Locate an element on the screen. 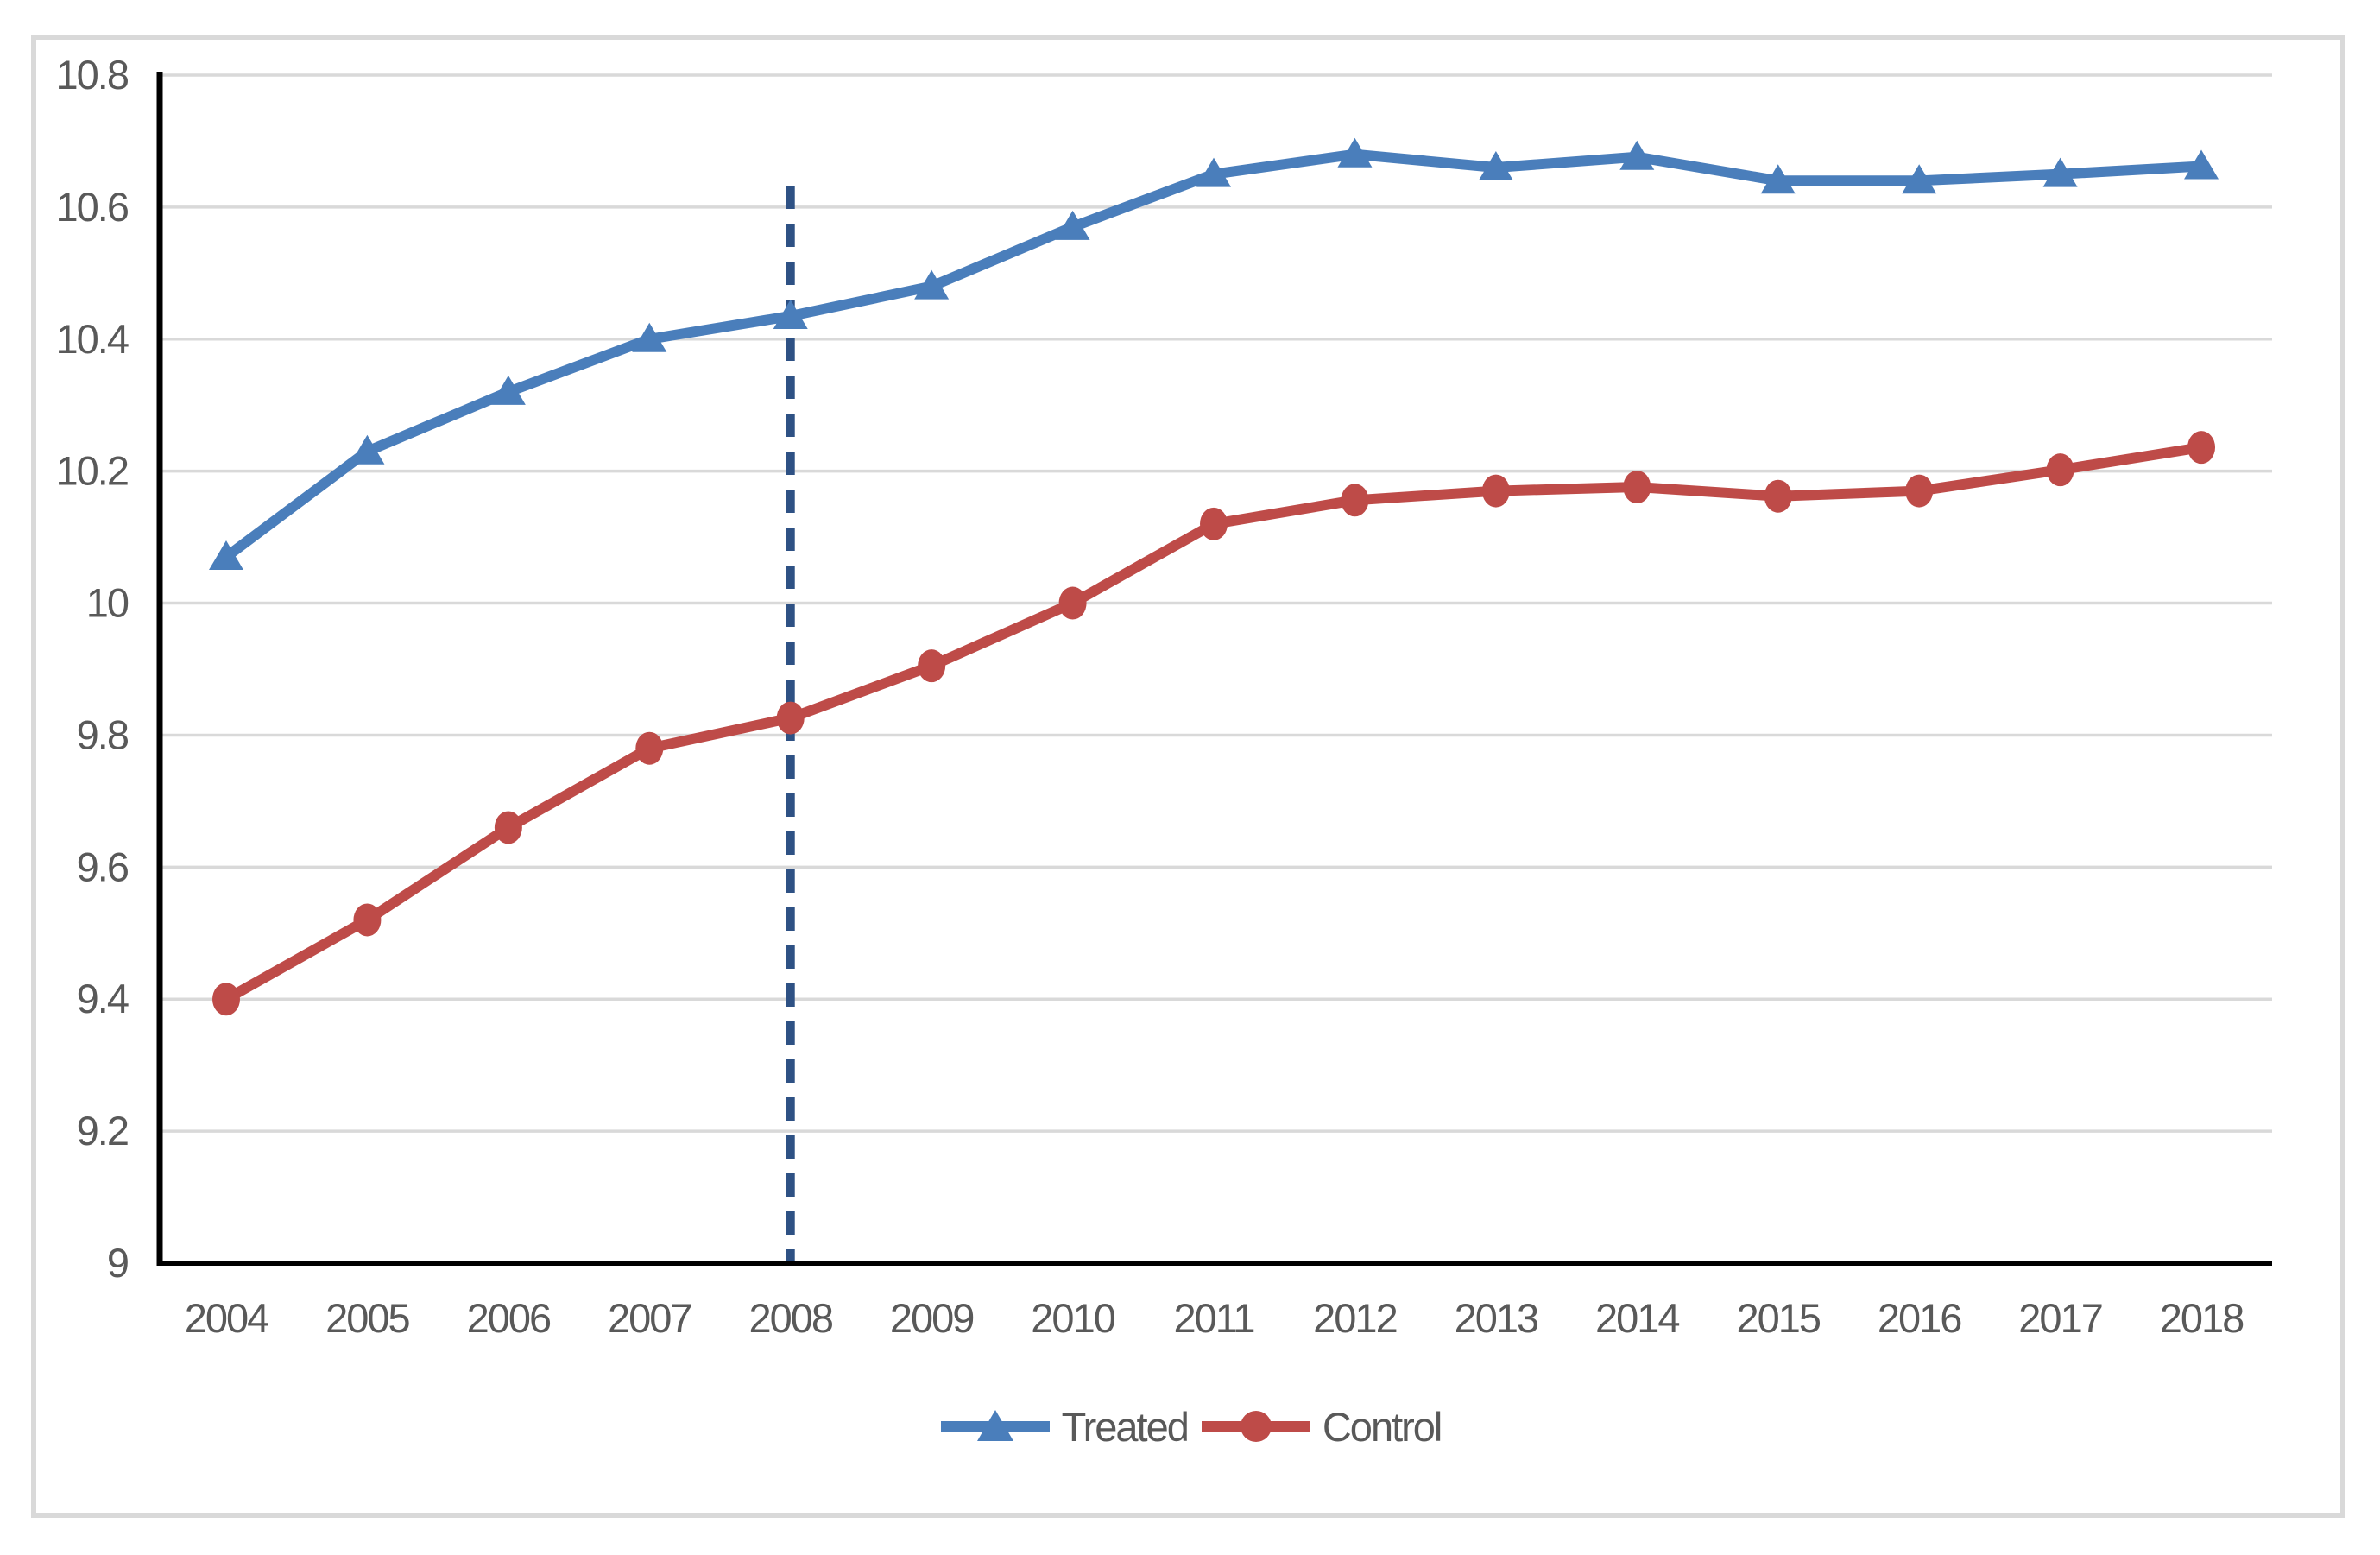  x-axis-tick-label: 2012 is located at coordinates (1355, 1318).